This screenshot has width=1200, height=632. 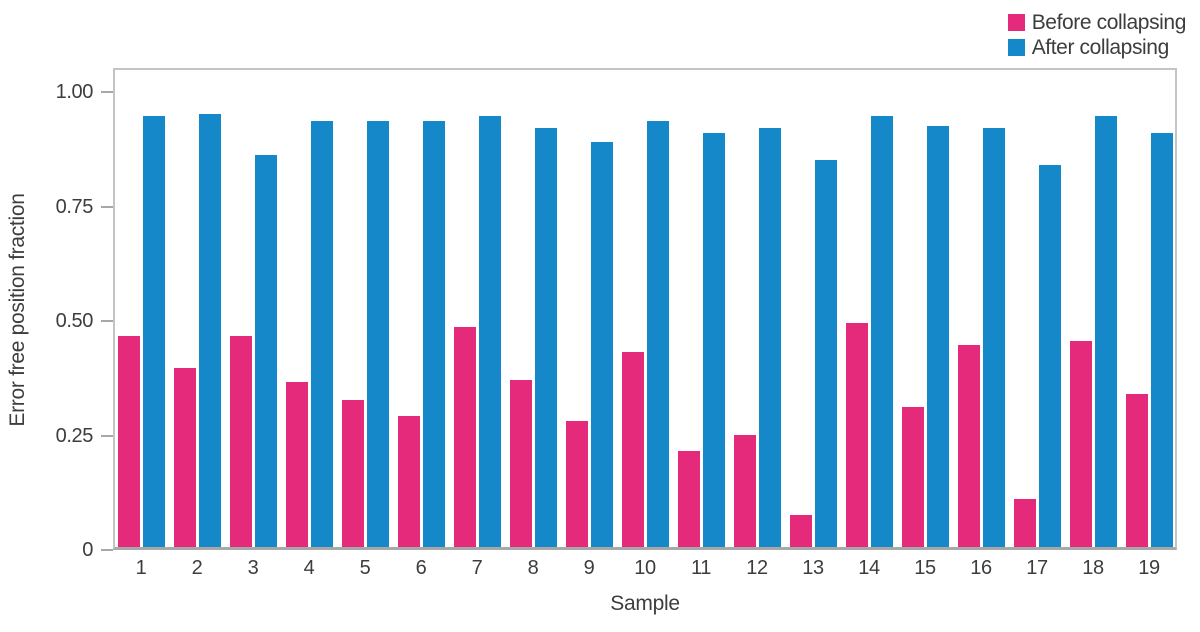 What do you see at coordinates (141, 568) in the screenshot?
I see `x-tick-label-1: 1` at bounding box center [141, 568].